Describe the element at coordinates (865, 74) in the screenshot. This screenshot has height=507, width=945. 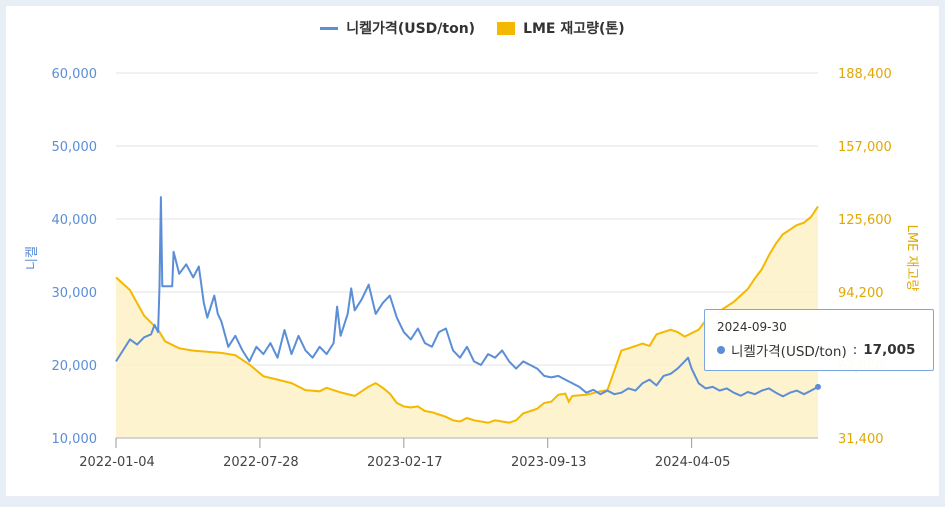
I see `y-right-tick-label: 188,400` at that location.